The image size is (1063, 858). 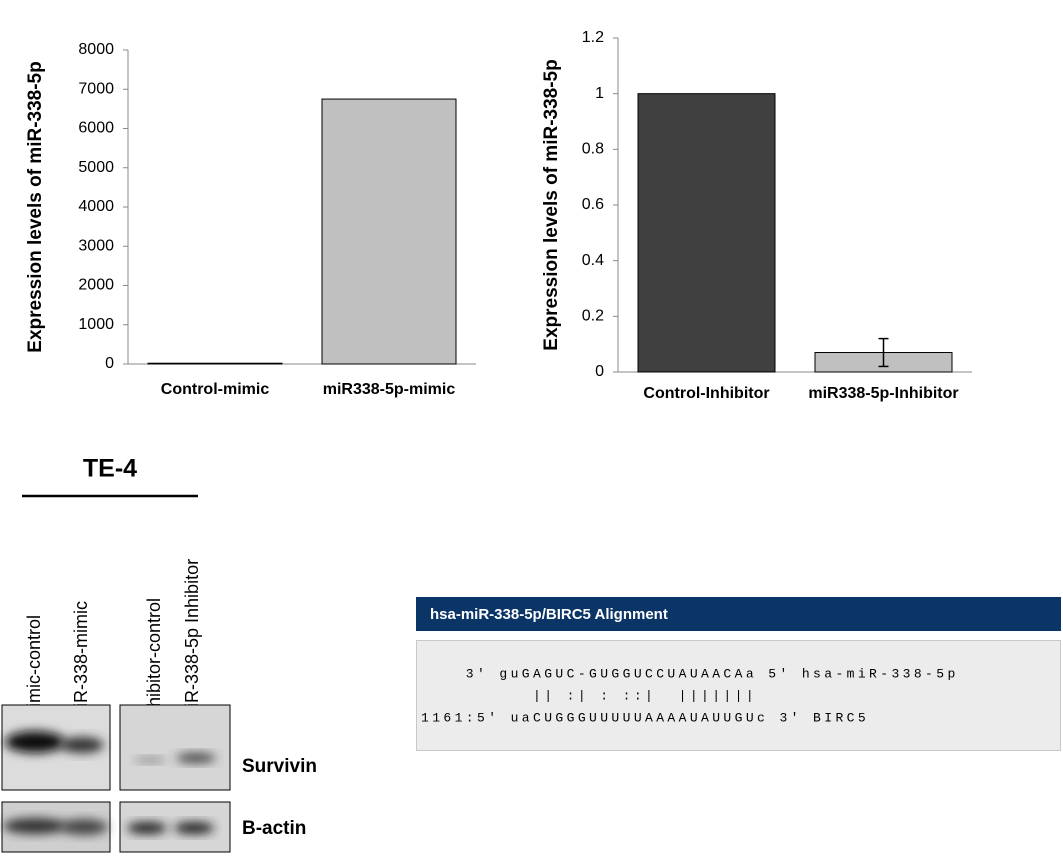 What do you see at coordinates (599, 93) in the screenshot?
I see `y-tick-label: 1` at bounding box center [599, 93].